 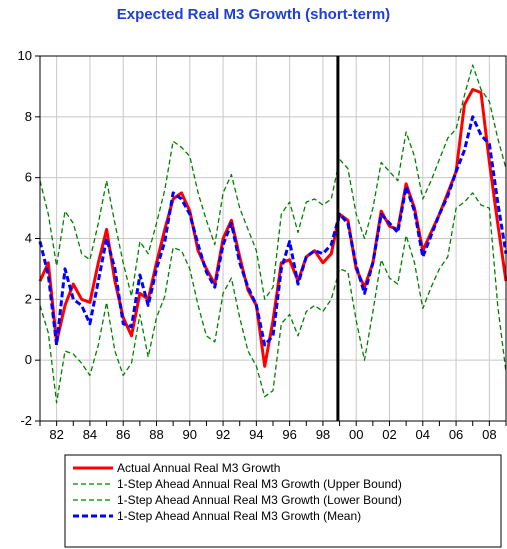 What do you see at coordinates (423, 434) in the screenshot?
I see `x-tick-label: 04` at bounding box center [423, 434].